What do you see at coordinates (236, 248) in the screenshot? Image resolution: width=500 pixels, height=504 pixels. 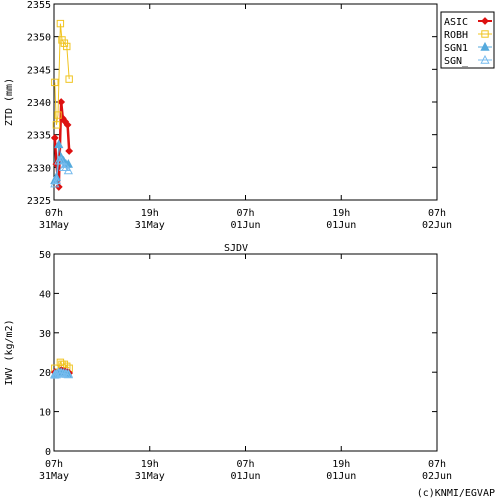 I see `figure-title: SJDV` at bounding box center [236, 248].